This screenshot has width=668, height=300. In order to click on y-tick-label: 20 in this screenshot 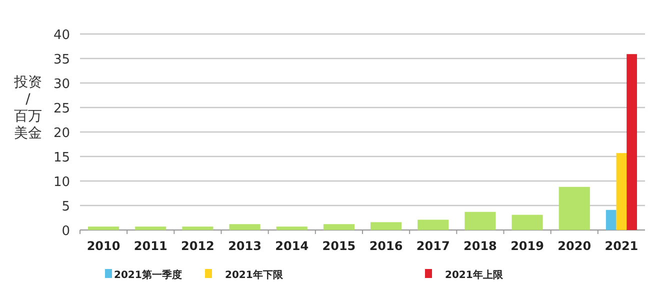, I will do `click(61, 133)`.